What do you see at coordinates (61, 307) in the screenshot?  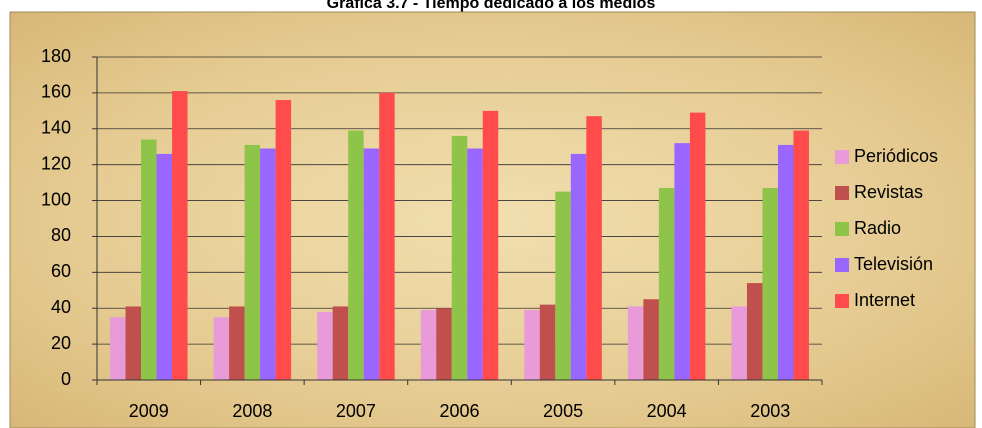 I see `y-tick-label: 40` at bounding box center [61, 307].